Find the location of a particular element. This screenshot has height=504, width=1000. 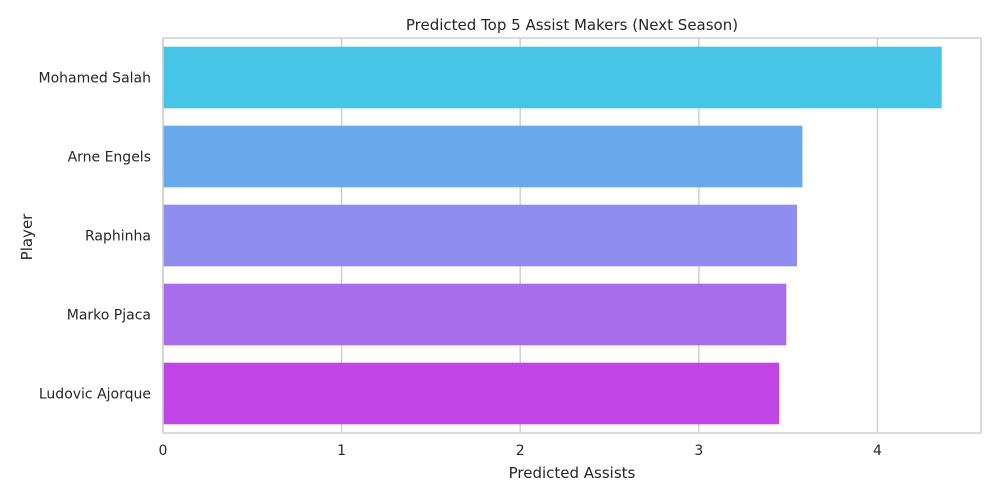

x-tick-label: 0 is located at coordinates (163, 451).